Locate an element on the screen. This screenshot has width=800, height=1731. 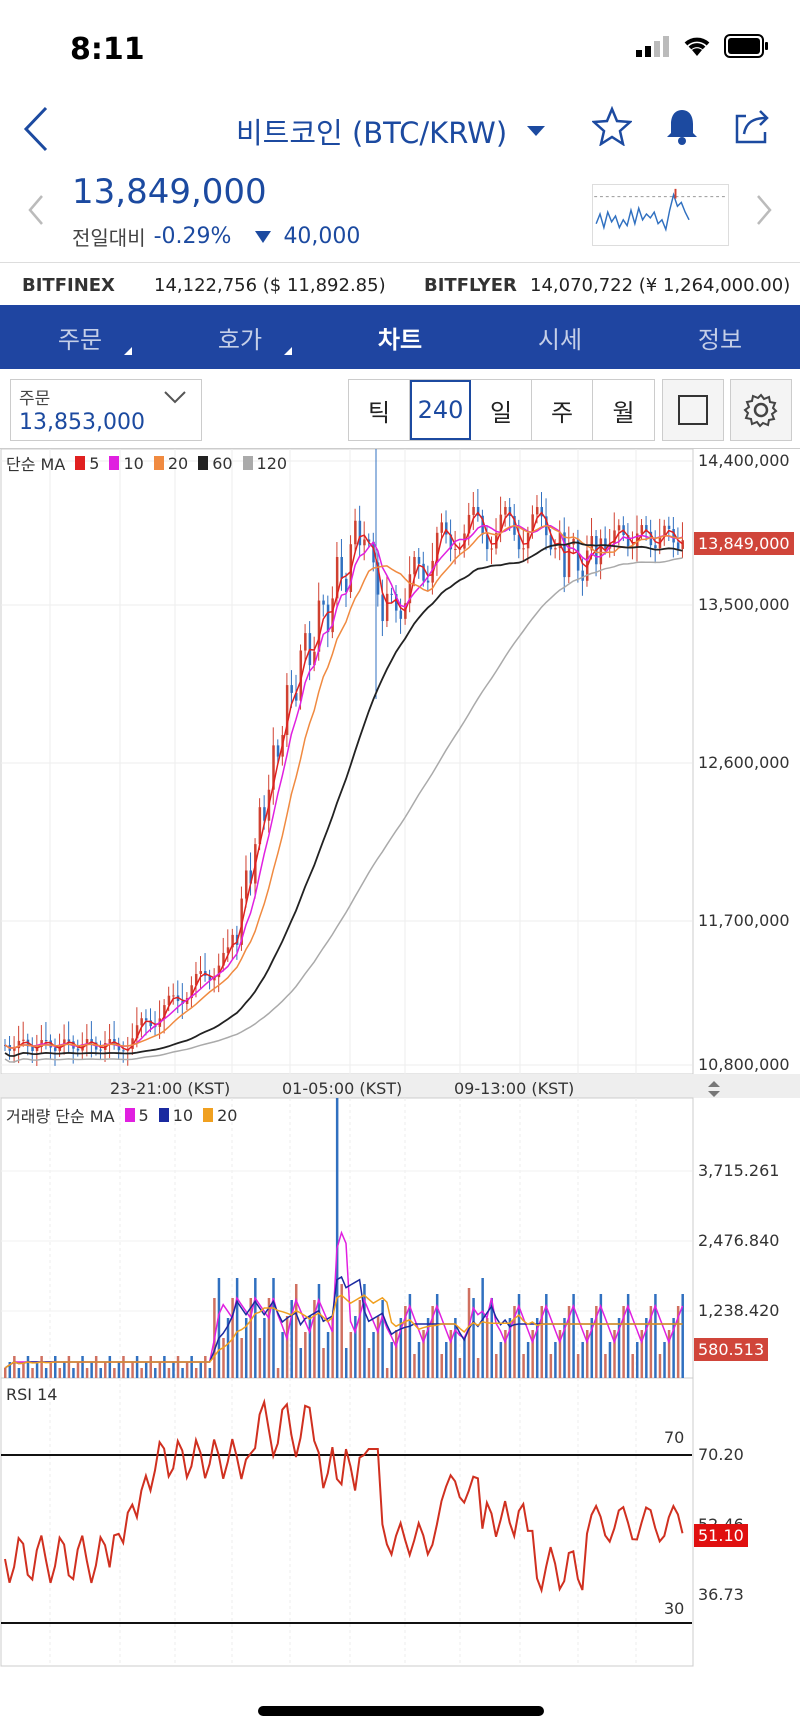
fullscreen-button is located at coordinates (693, 410).